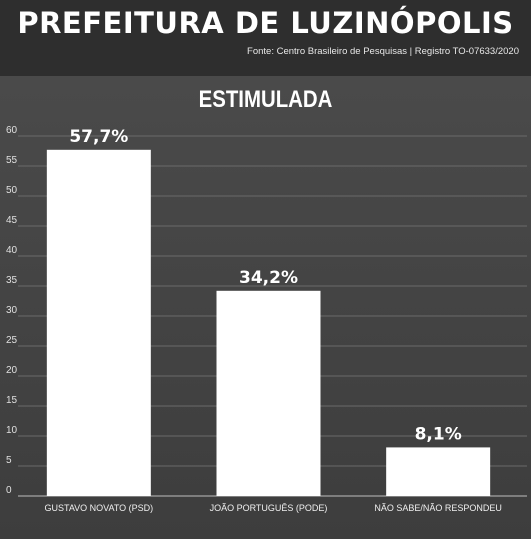 The height and width of the screenshot is (539, 531). What do you see at coordinates (12, 430) in the screenshot?
I see `y-tick-label: 10` at bounding box center [12, 430].